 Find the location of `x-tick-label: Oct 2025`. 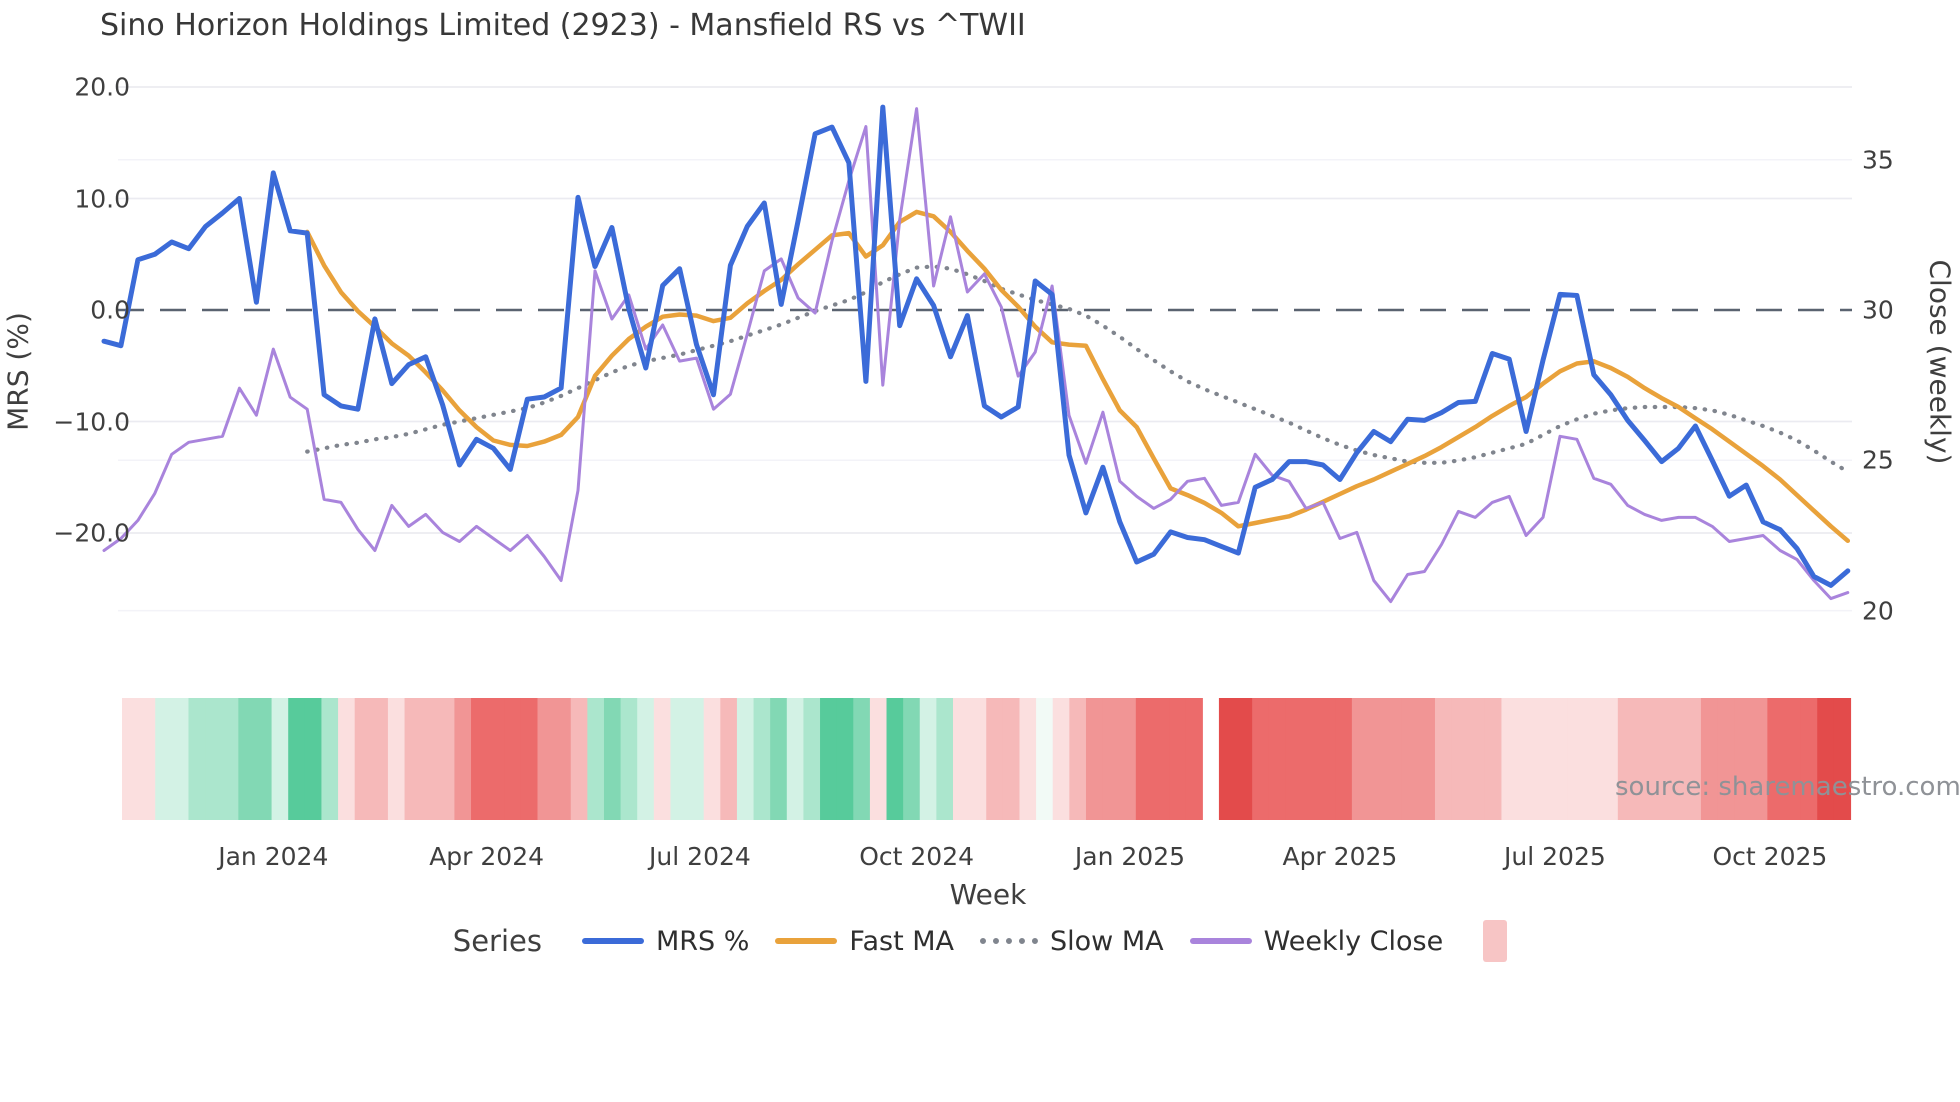

x-tick-label: Oct 2025 is located at coordinates (1770, 856).